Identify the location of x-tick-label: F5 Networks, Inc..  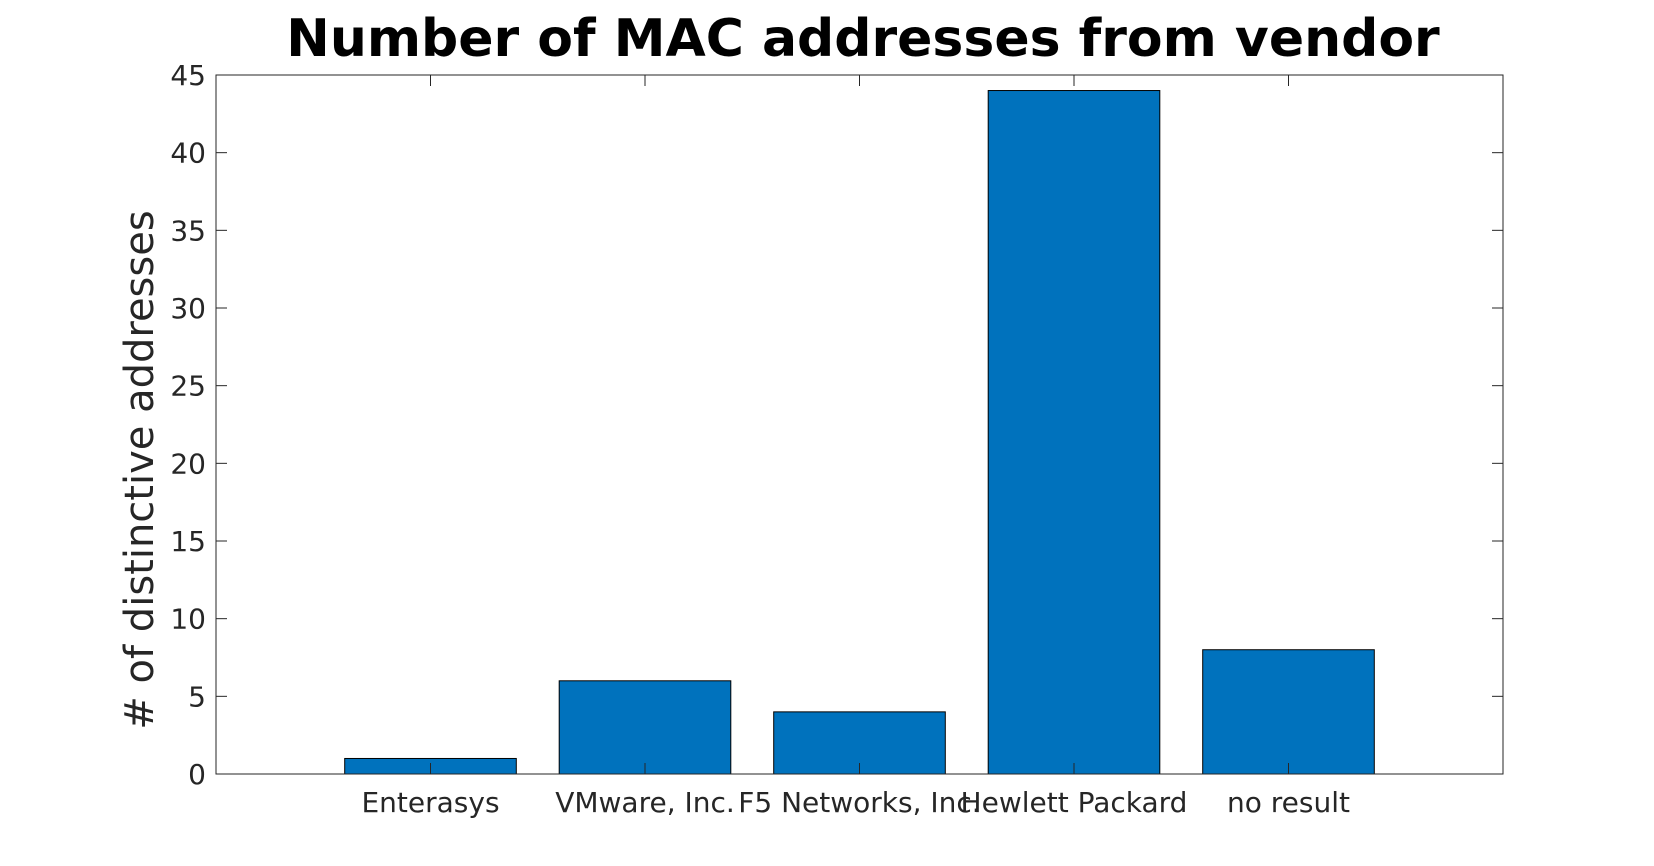
(859, 802).